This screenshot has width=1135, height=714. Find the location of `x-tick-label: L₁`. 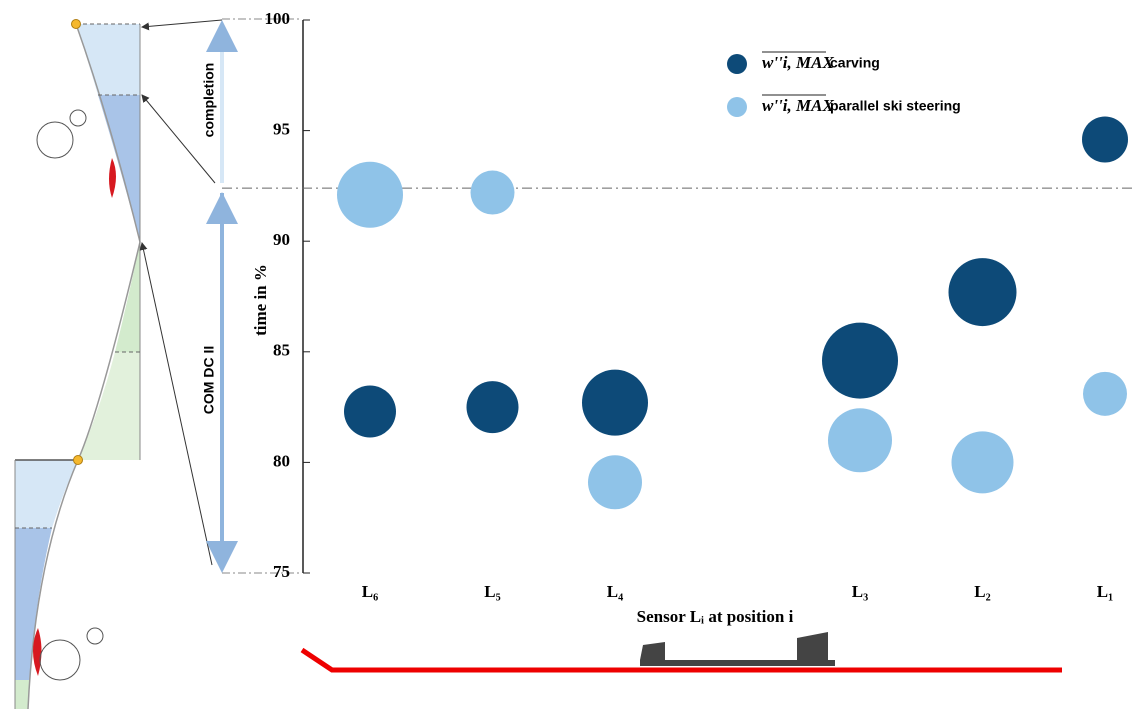

x-tick-label: L₁ is located at coordinates (1105, 591).